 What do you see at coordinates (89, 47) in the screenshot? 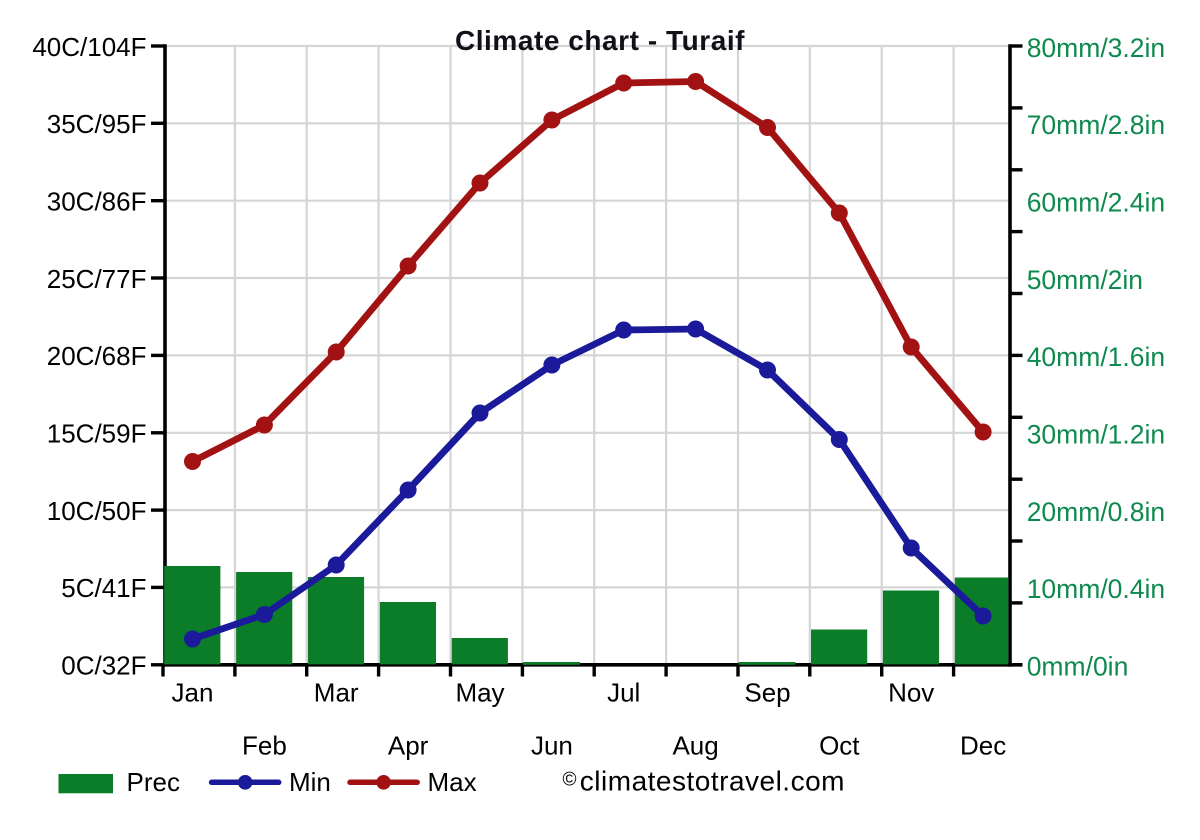
I see `svg-text: 40C/104F` at bounding box center [89, 47].